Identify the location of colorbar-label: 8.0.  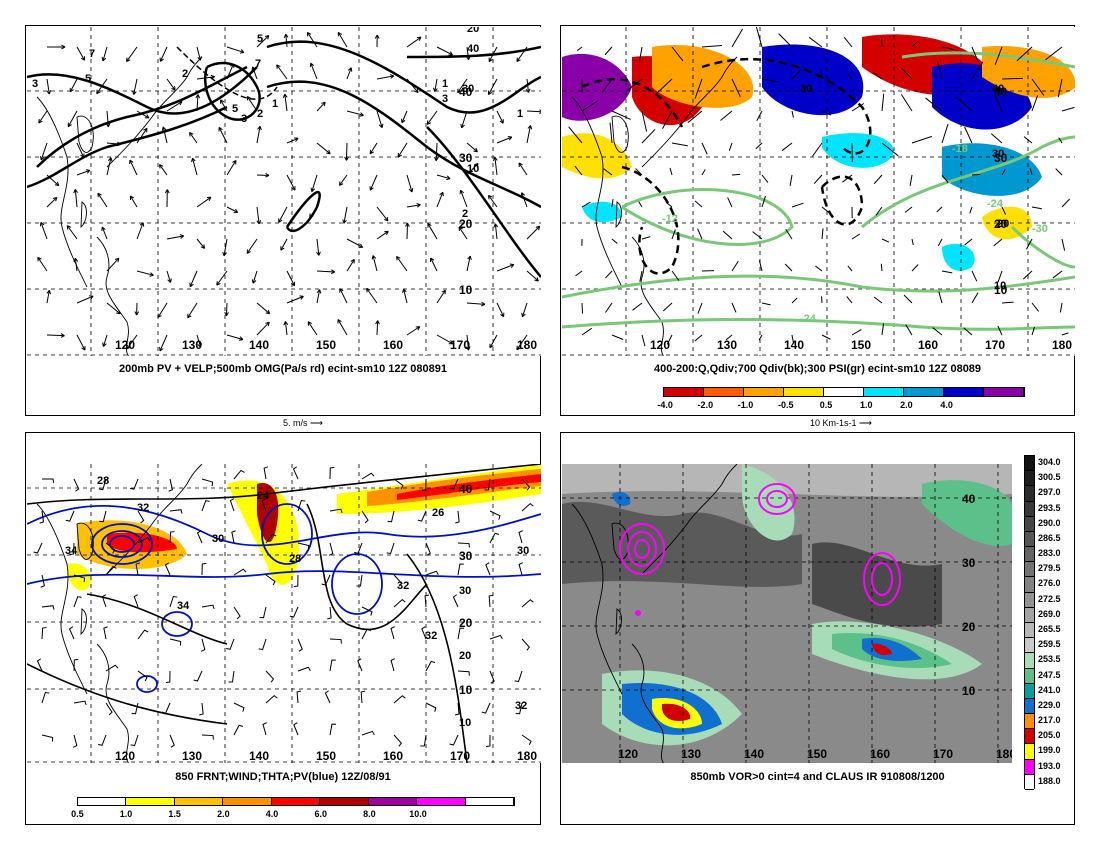
(369, 814).